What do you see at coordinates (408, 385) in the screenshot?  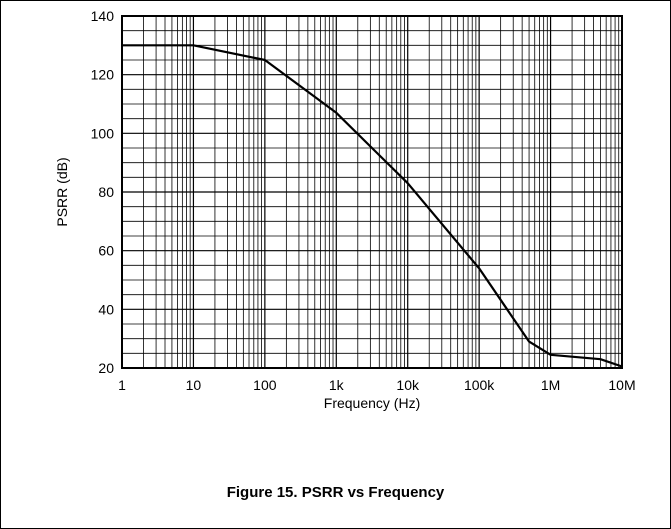 I see `x-tick-label: 10k` at bounding box center [408, 385].